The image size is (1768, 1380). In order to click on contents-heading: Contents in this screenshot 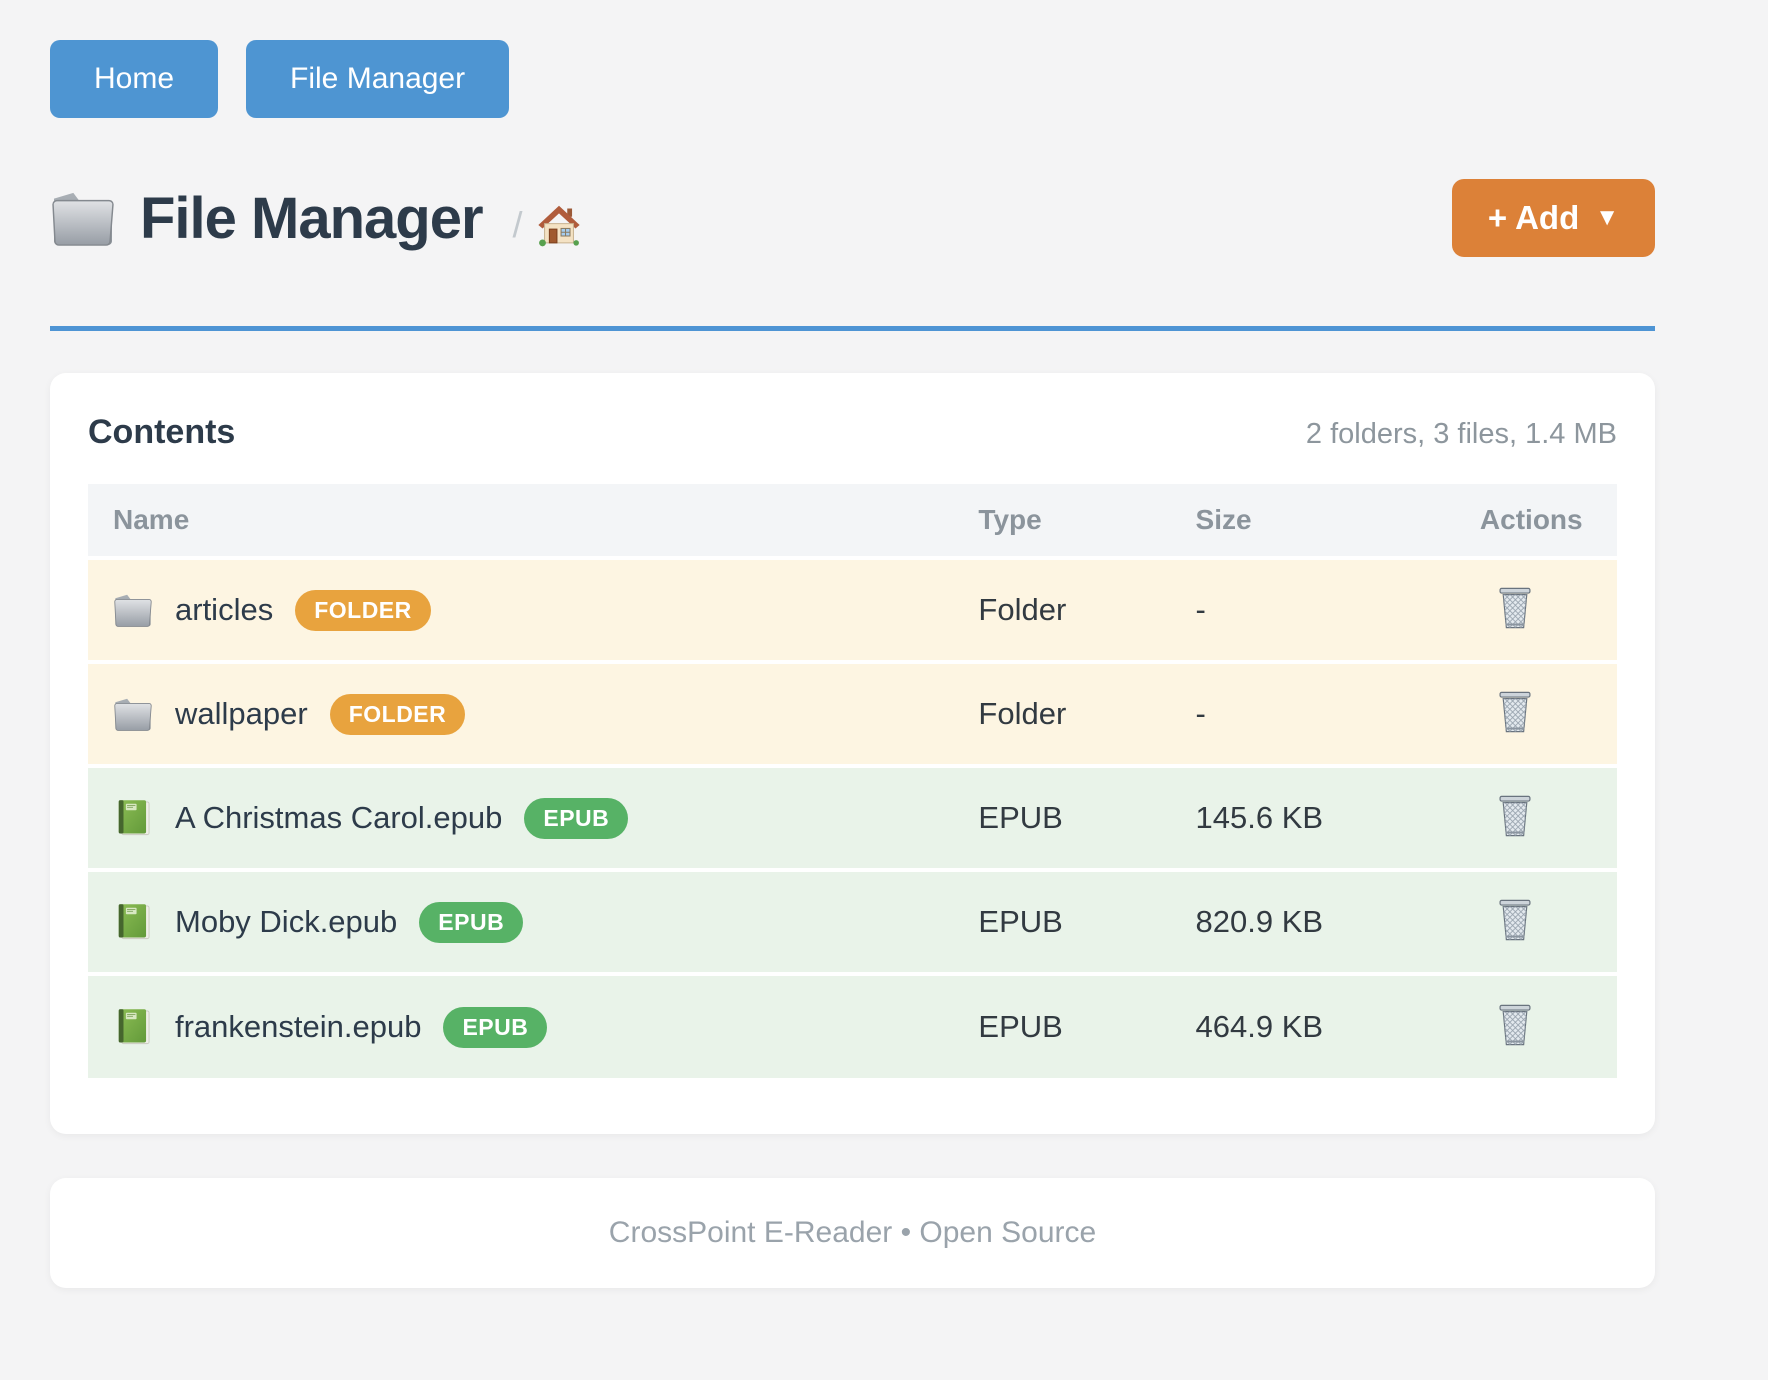, I will do `click(162, 432)`.